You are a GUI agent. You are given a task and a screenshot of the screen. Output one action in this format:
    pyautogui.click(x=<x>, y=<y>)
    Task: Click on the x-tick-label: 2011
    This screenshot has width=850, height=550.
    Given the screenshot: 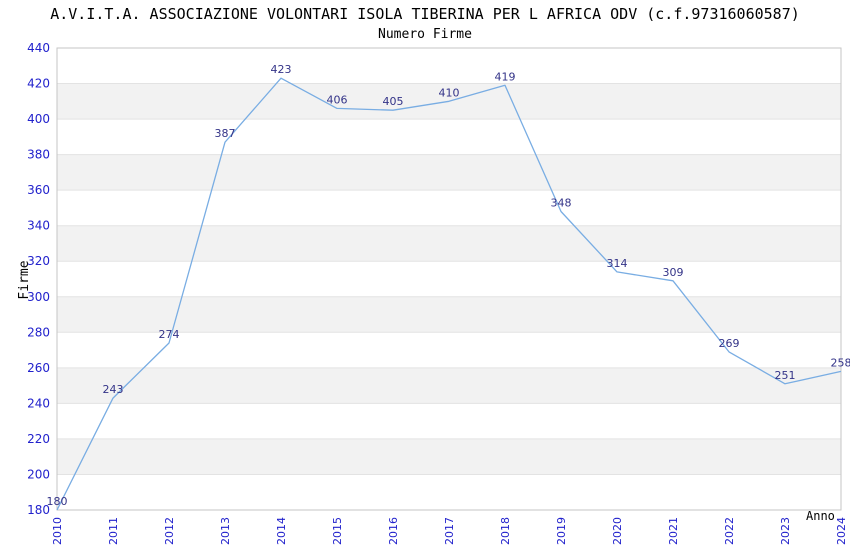 What is the action you would take?
    pyautogui.click(x=113, y=531)
    